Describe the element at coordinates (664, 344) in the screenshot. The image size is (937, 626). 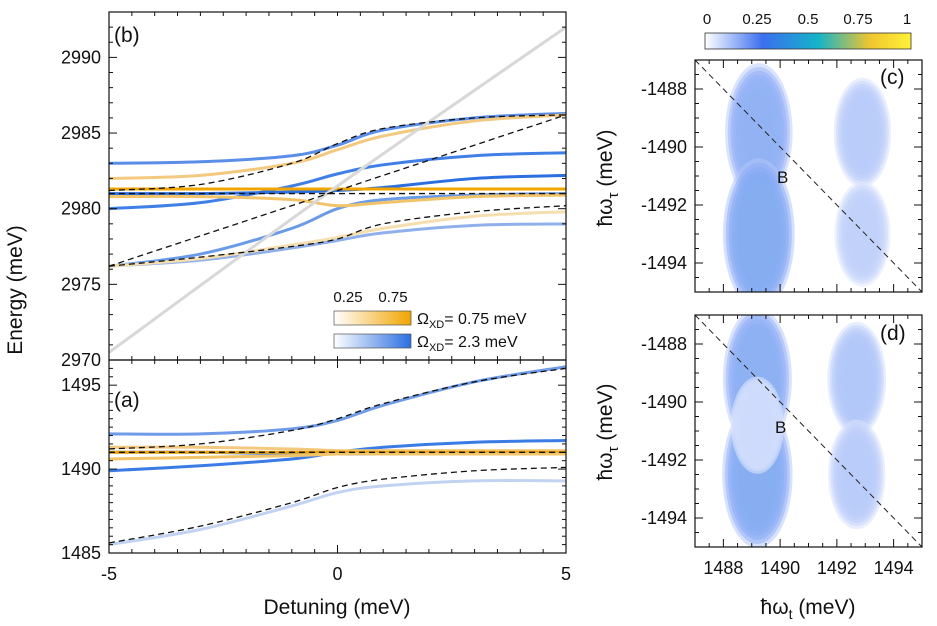
I see `ytick-label-d-0: -1488` at that location.